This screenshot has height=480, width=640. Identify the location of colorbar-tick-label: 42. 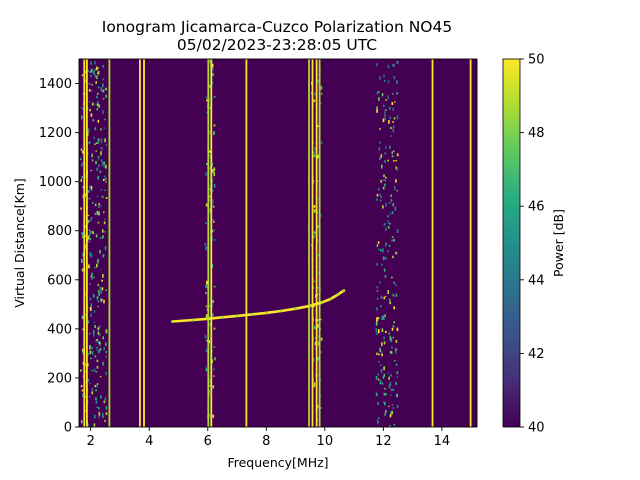
(536, 354).